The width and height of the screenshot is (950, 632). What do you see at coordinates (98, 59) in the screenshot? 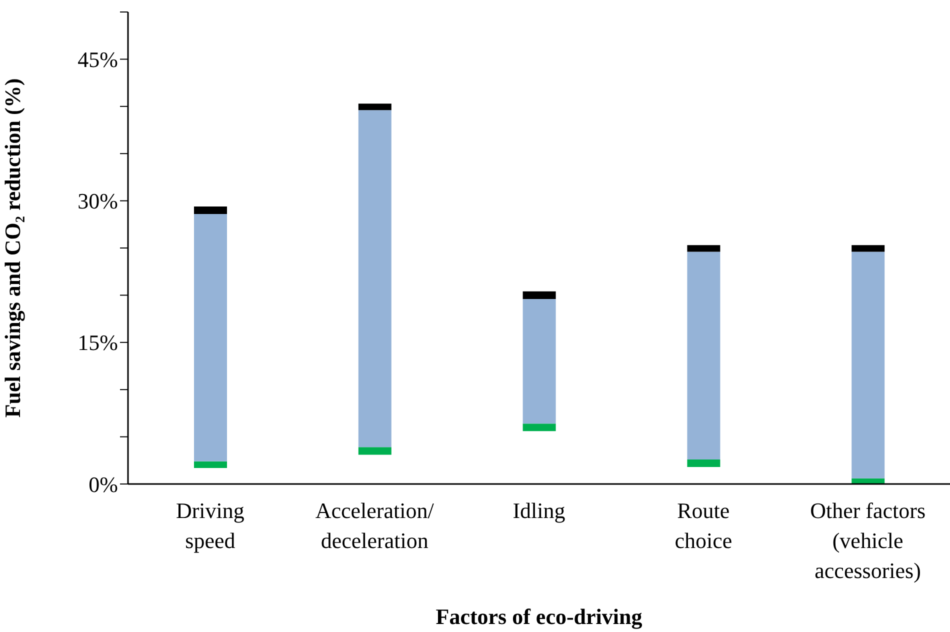
I see `y-tick-label: 45%` at bounding box center [98, 59].